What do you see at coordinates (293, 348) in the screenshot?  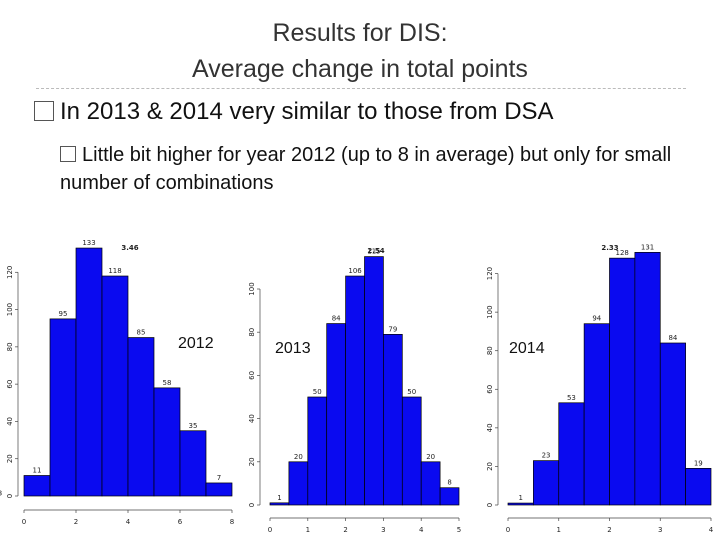 I see `chart-year-label: 2013` at bounding box center [293, 348].